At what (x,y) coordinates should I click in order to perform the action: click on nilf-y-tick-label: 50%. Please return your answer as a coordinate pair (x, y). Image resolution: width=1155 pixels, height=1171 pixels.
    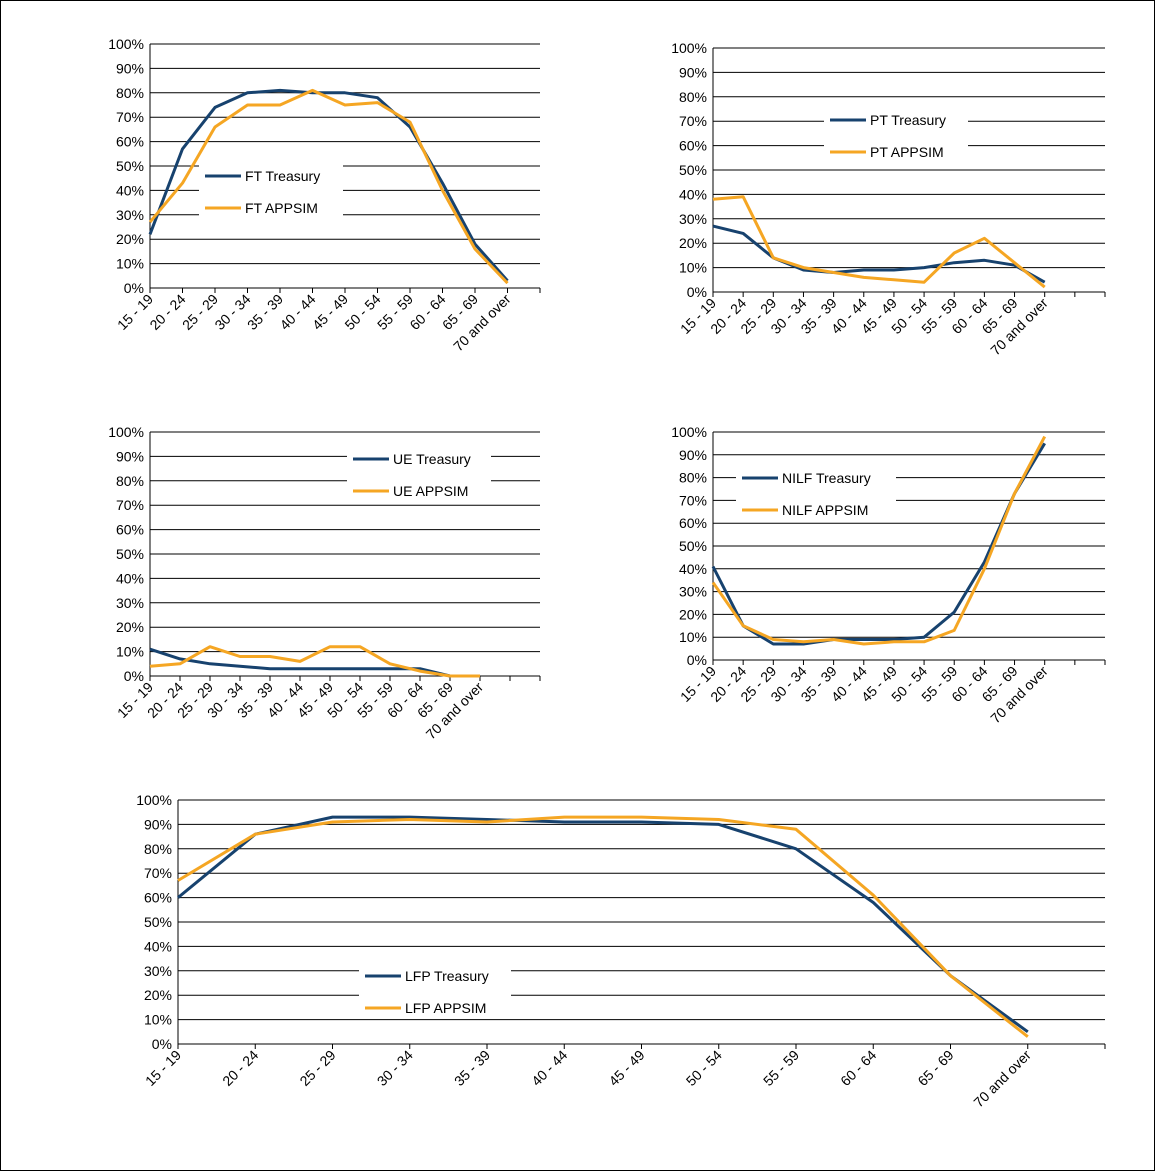
    Looking at the image, I should click on (693, 546).